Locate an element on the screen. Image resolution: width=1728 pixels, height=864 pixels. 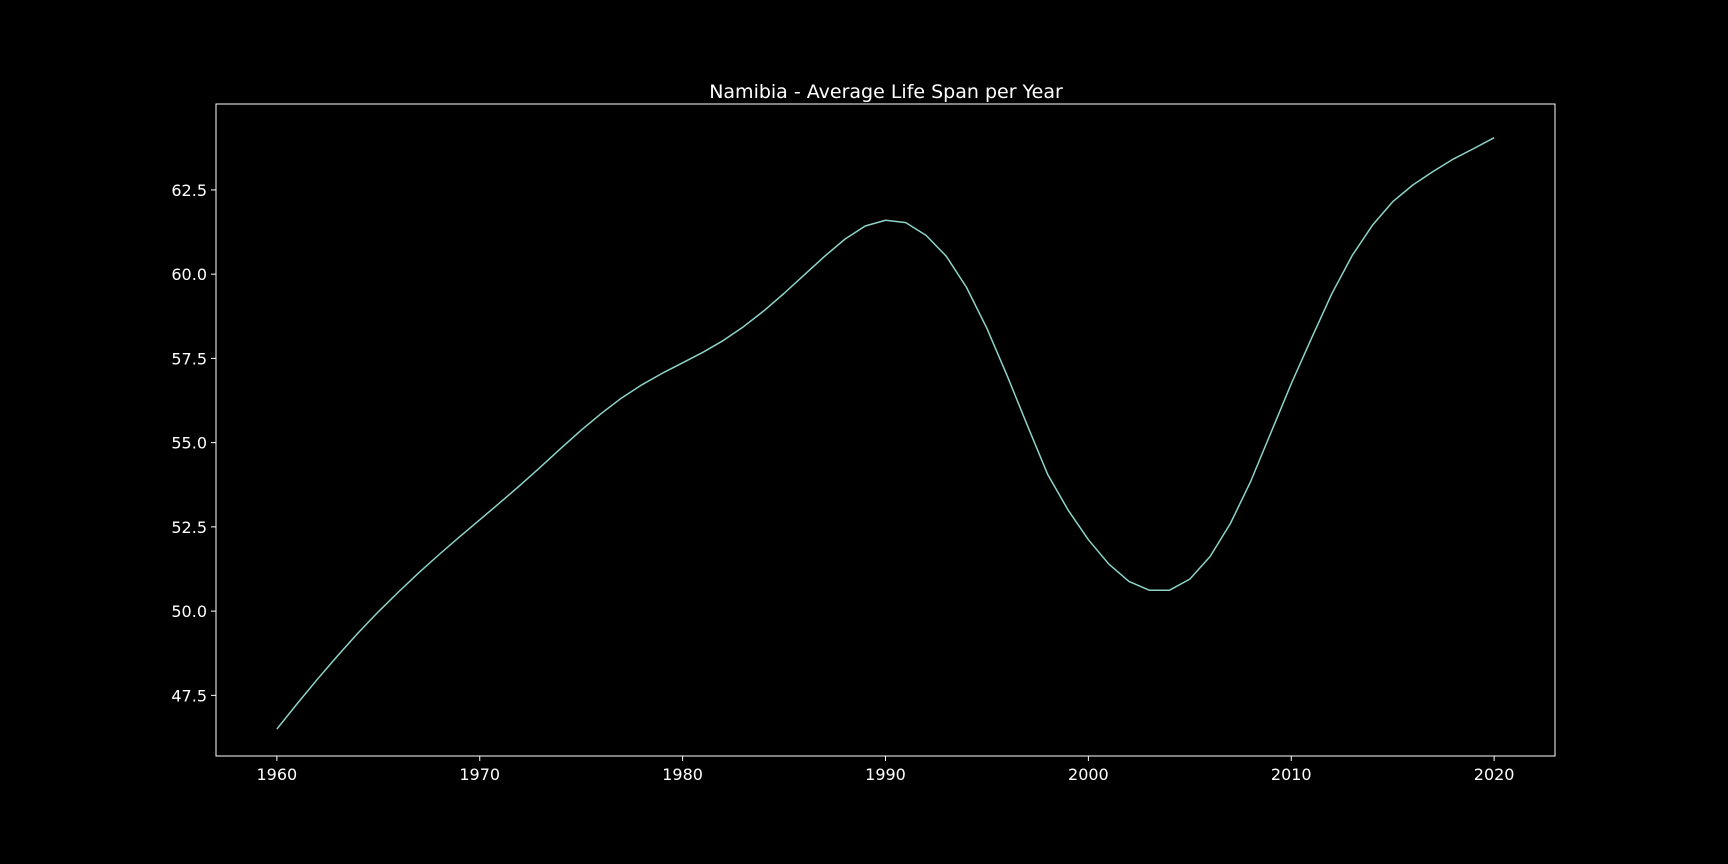
x-tick-label: 2010 is located at coordinates (1291, 774).